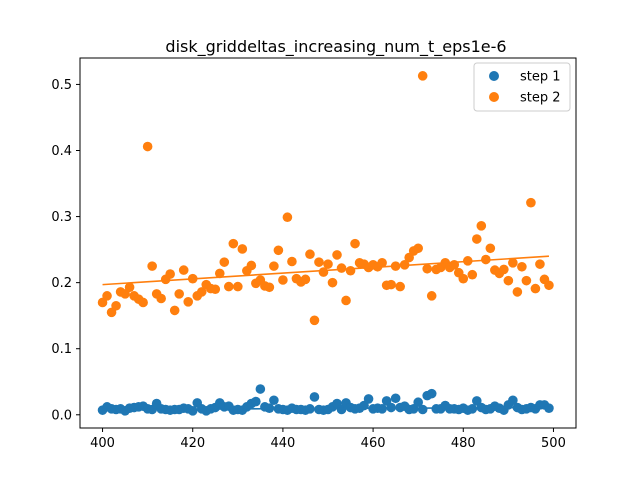 Image resolution: width=640 pixels, height=480 pixels. What do you see at coordinates (61, 217) in the screenshot?
I see `y-tick-label-3: 0.3` at bounding box center [61, 217].